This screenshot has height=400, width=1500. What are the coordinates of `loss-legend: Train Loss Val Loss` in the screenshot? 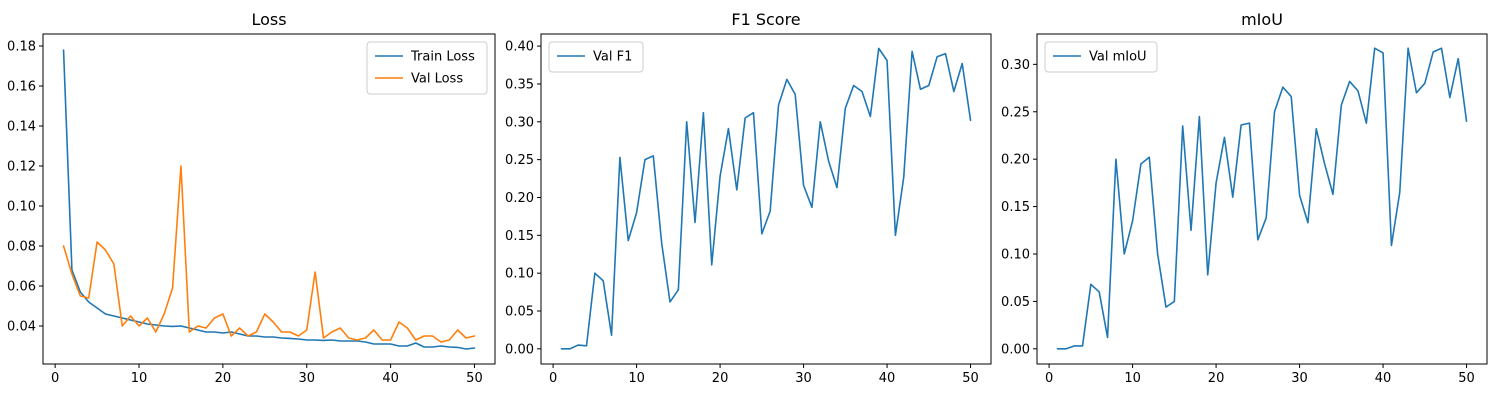 It's located at (427, 68).